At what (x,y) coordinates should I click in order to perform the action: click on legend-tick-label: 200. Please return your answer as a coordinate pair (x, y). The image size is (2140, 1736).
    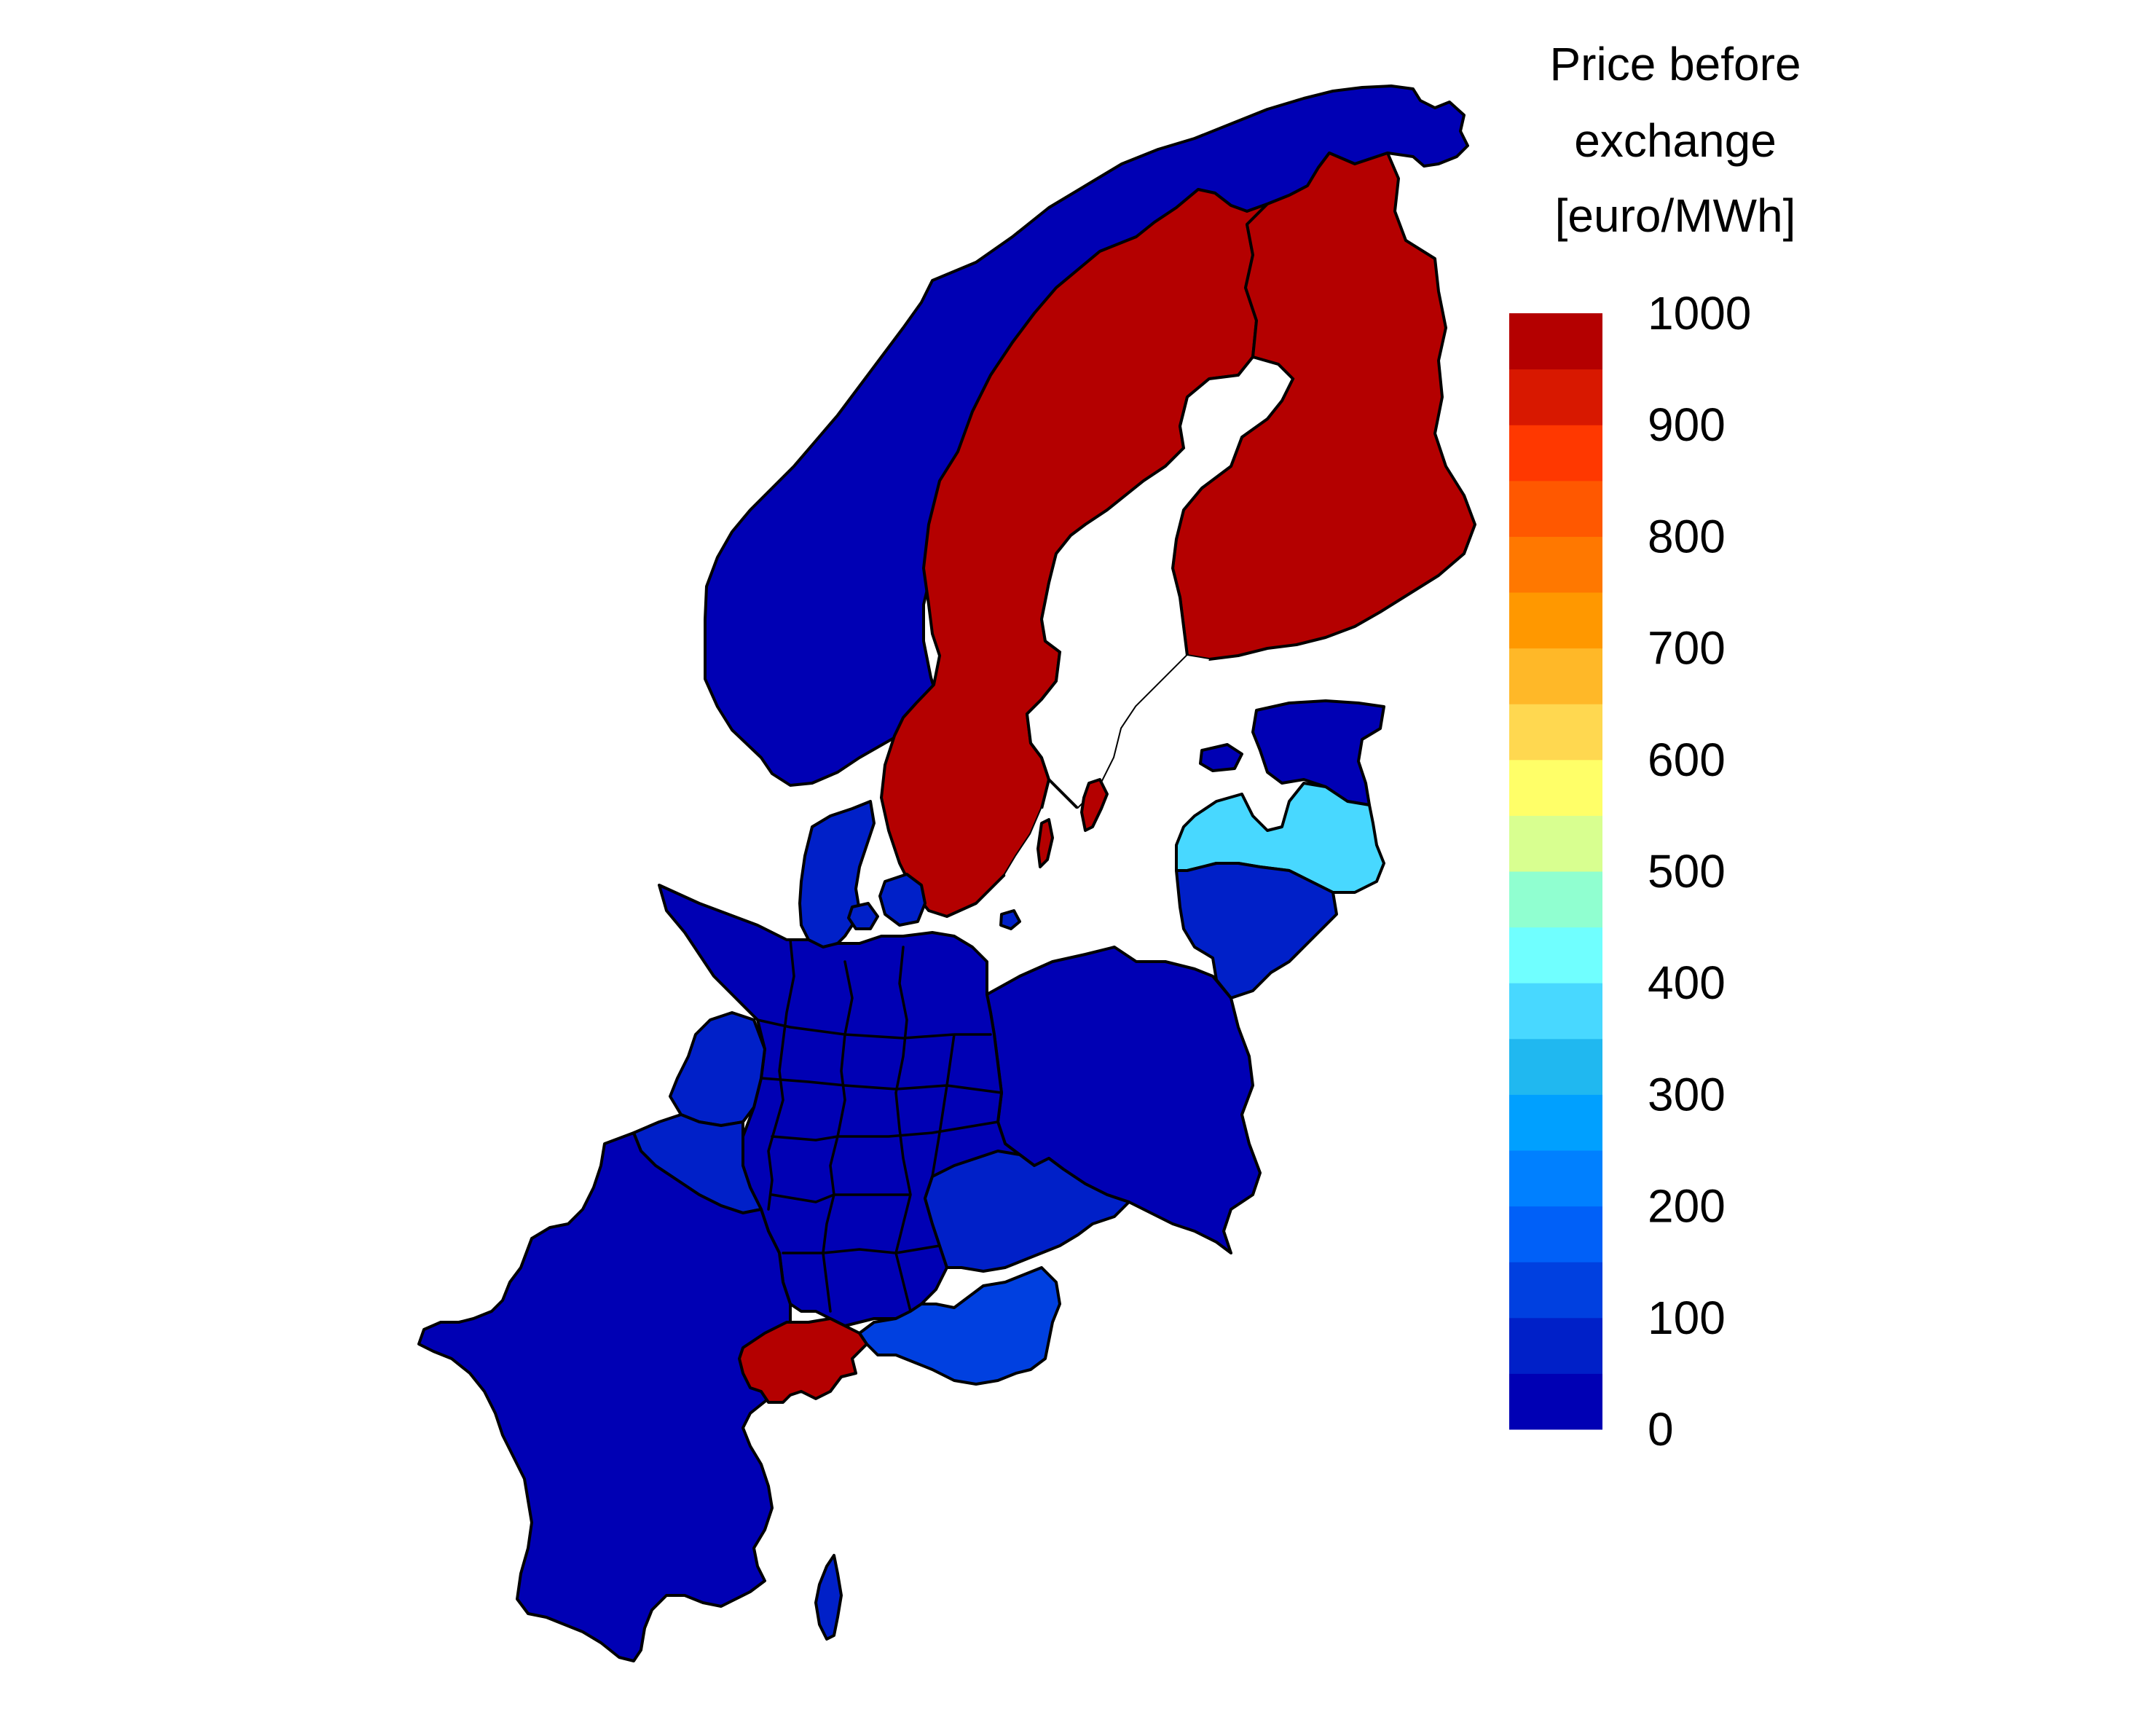
    Looking at the image, I should click on (1687, 1206).